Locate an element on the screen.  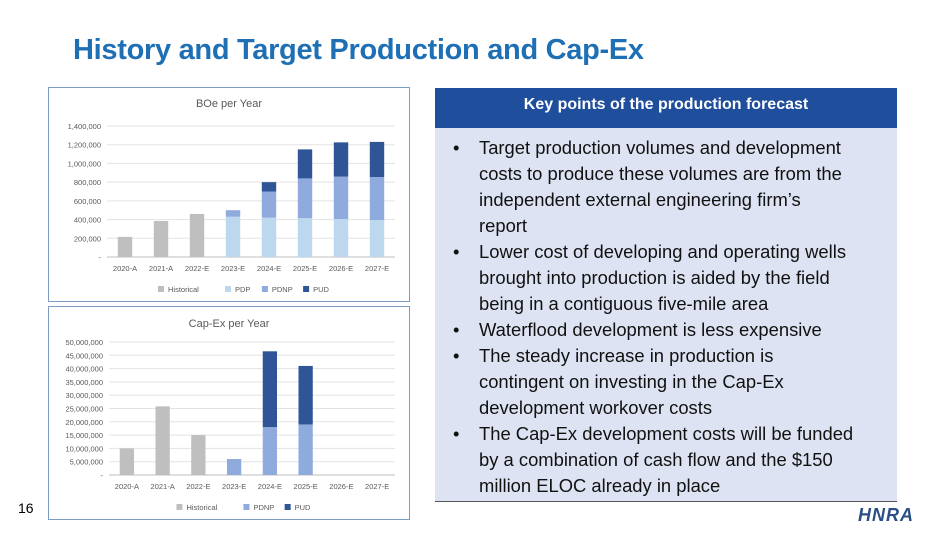
legend-label: Historical is located at coordinates (183, 289).